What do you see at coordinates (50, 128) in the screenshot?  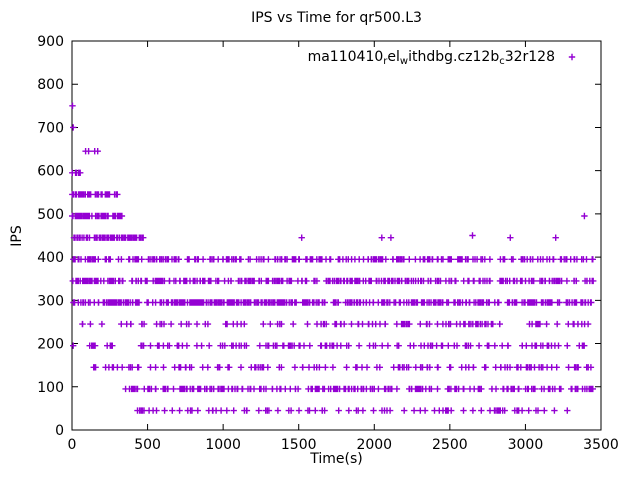 I see `y-tick-label: 700` at bounding box center [50, 128].